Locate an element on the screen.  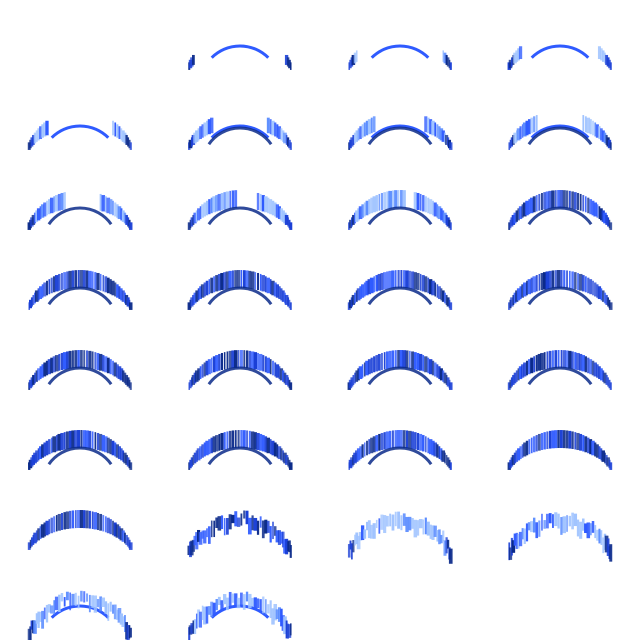
arc-sprite is located at coordinates (80, 211).